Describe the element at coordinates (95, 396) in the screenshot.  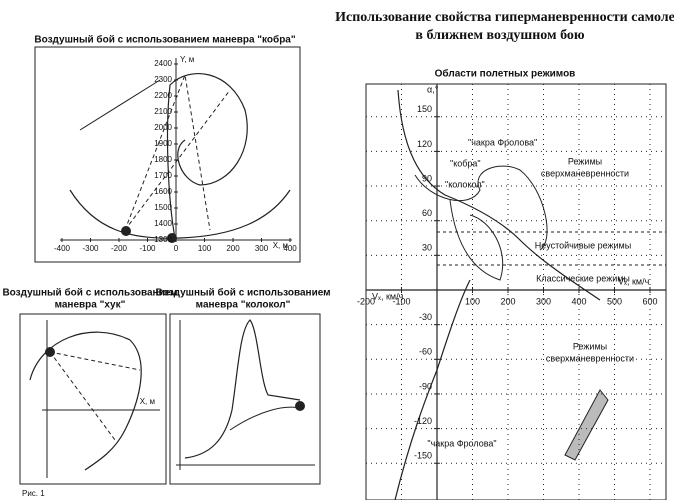
I see `sight-line` at that location.